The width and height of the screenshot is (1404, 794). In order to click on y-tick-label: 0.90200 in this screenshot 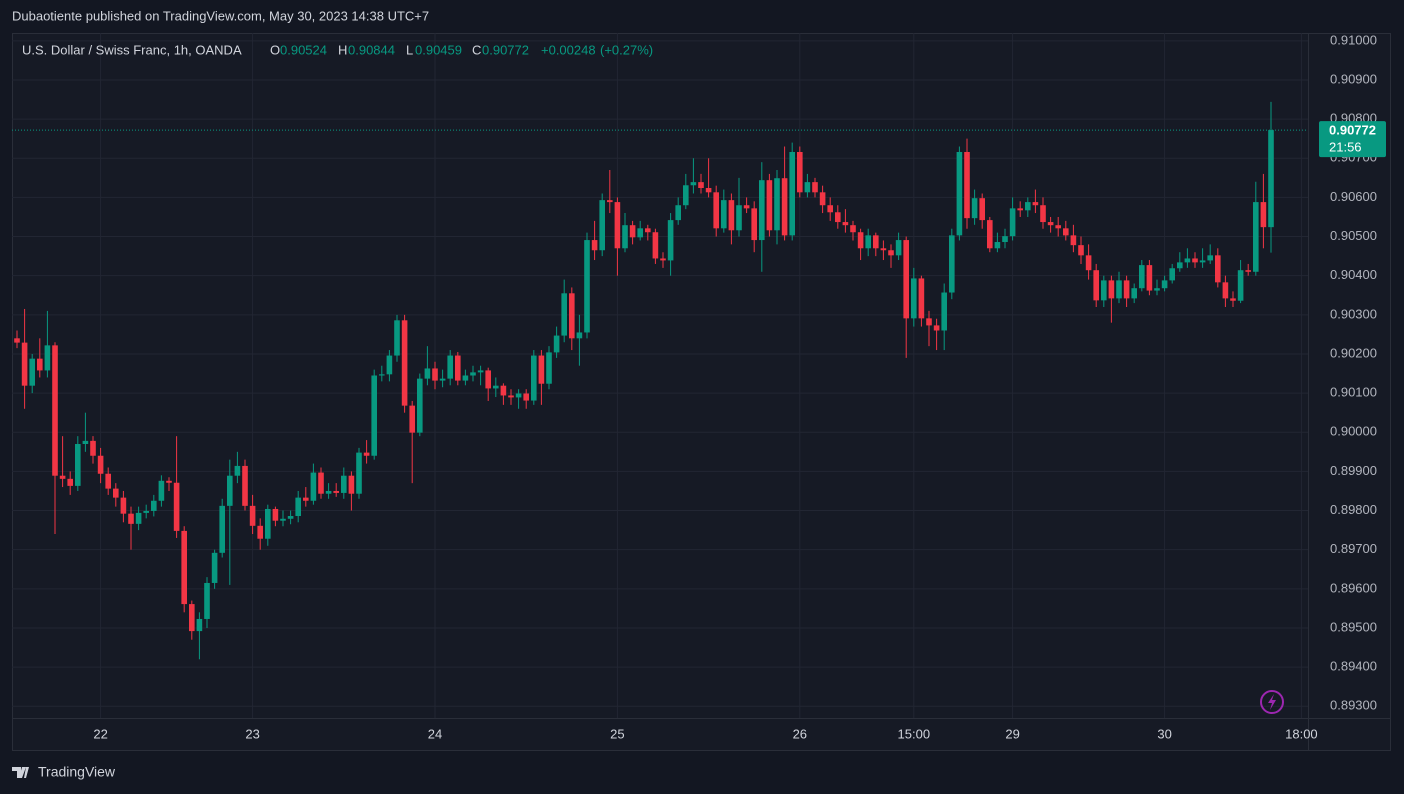, I will do `click(1353, 352)`.